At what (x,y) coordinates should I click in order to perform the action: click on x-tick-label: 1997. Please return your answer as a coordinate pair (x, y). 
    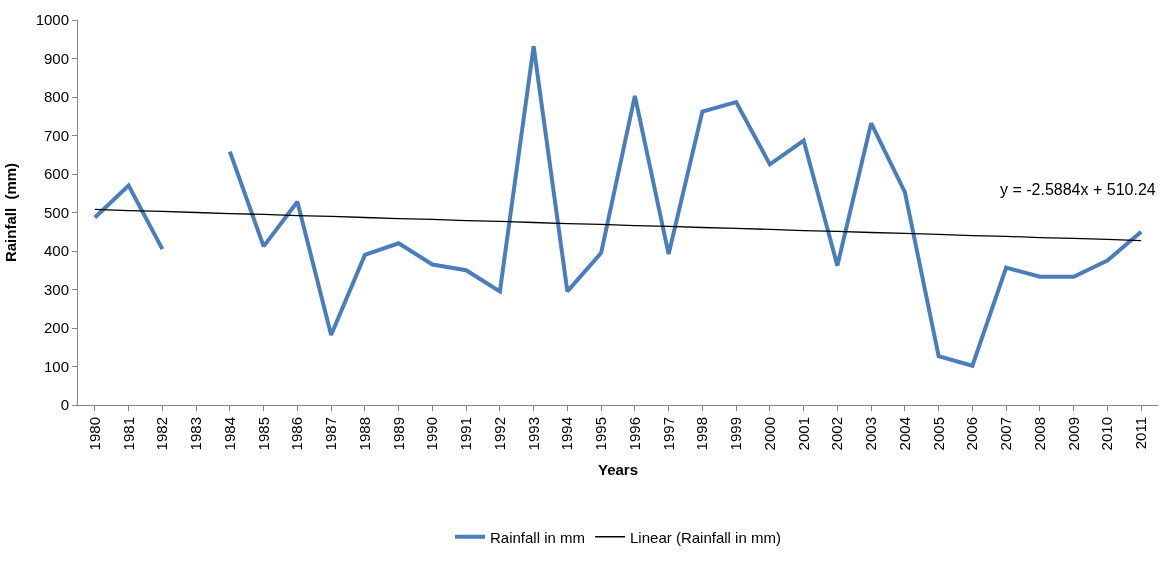
    Looking at the image, I should click on (668, 434).